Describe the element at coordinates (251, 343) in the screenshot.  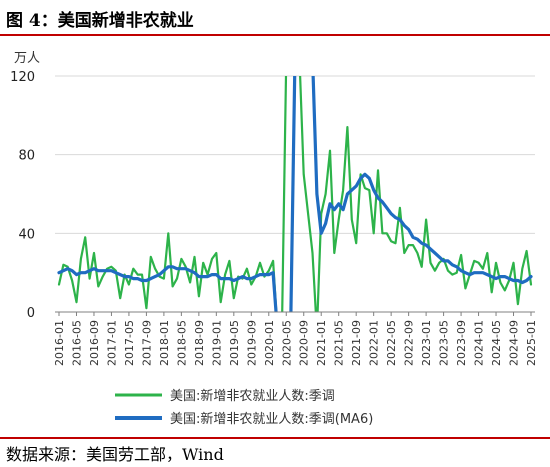
I see `x-tick-label: 2019-09` at that location.